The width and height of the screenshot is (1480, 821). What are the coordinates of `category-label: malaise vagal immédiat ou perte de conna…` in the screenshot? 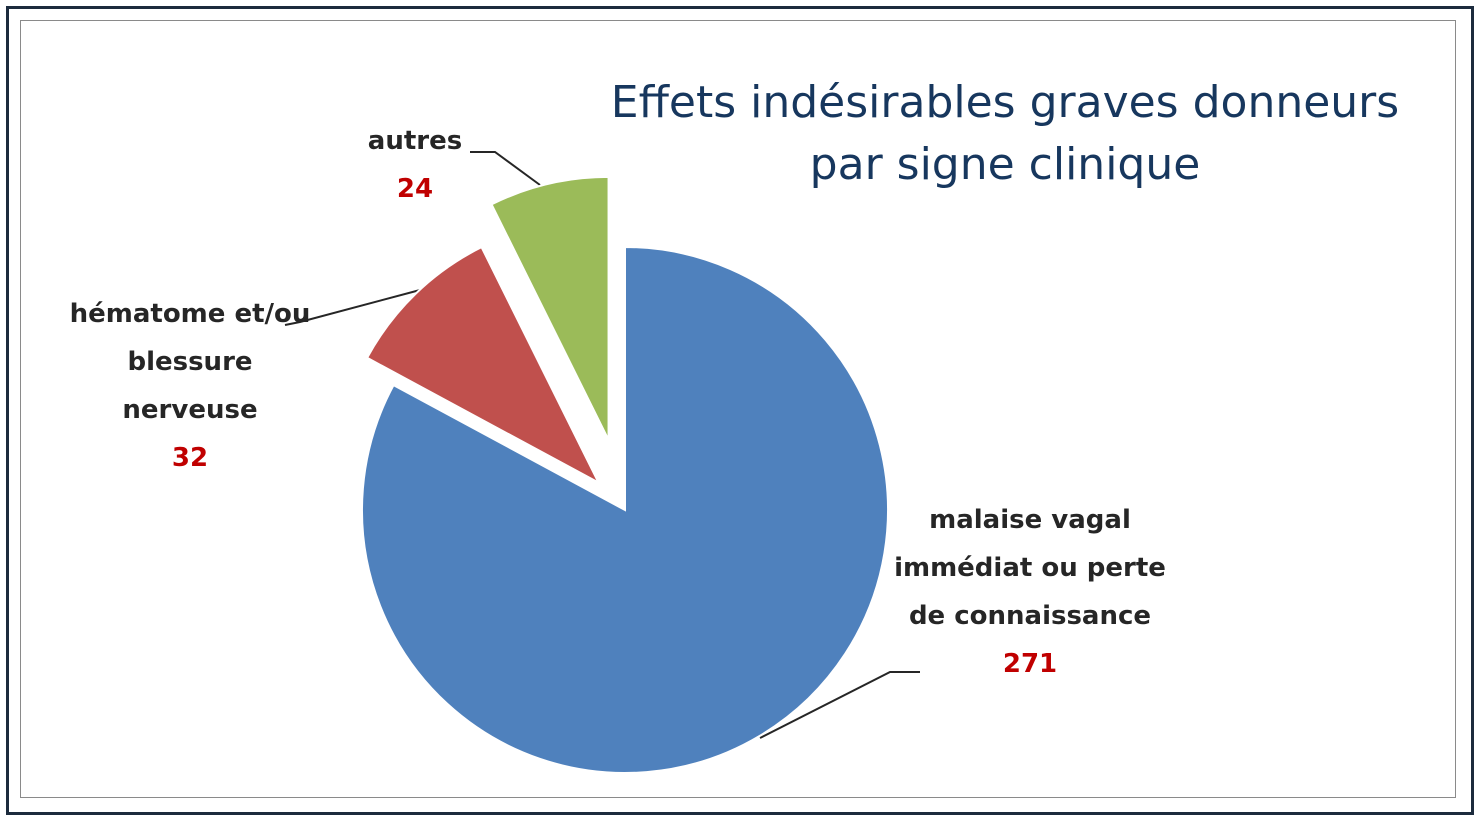 It's located at (1030, 568).